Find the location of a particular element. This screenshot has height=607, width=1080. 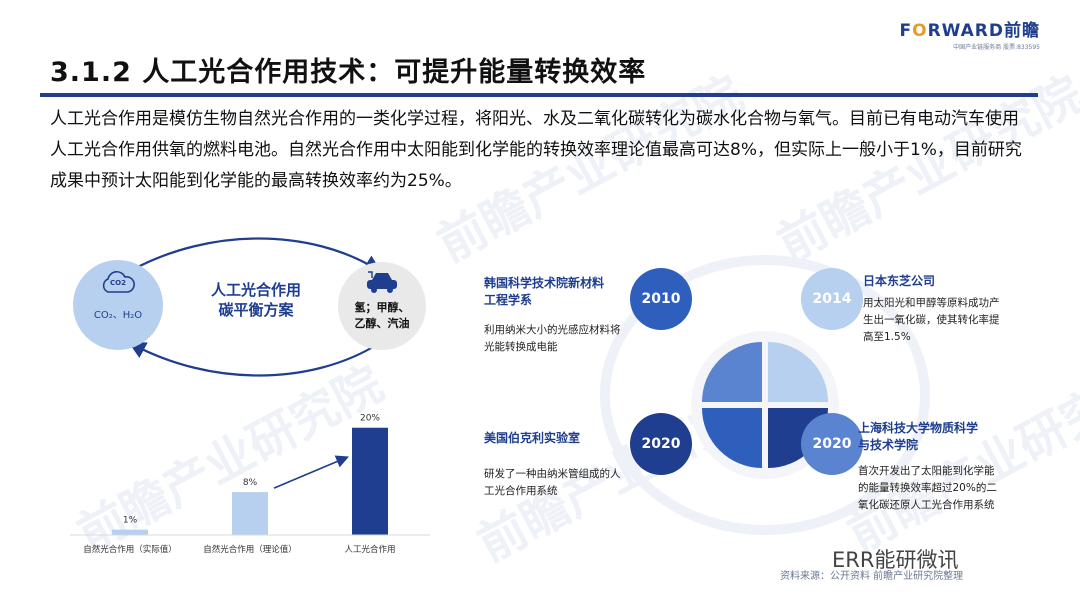

desc-toshiba: 用太阳光和甲醇等原料成功产 生出一氧化碳，使其转化率提 高至1.5% is located at coordinates (931, 320).